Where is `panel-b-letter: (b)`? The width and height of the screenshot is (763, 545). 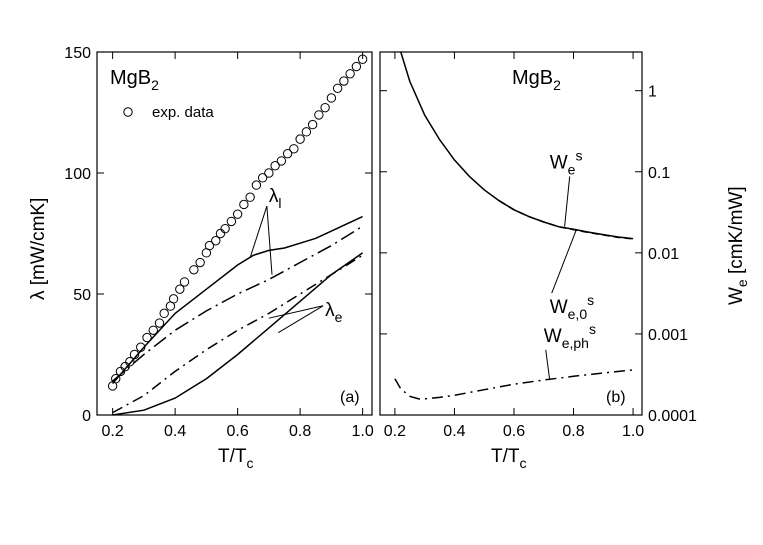
panel-b-letter: (b) is located at coordinates (616, 397).